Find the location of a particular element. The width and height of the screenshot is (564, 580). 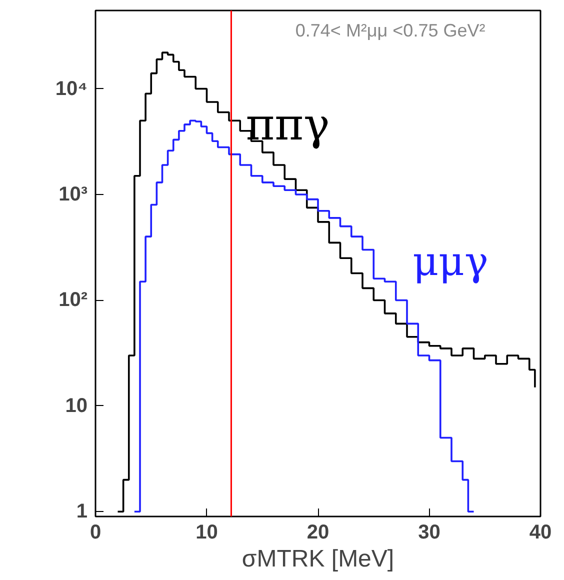

series-label: ππγ is located at coordinates (288, 125).